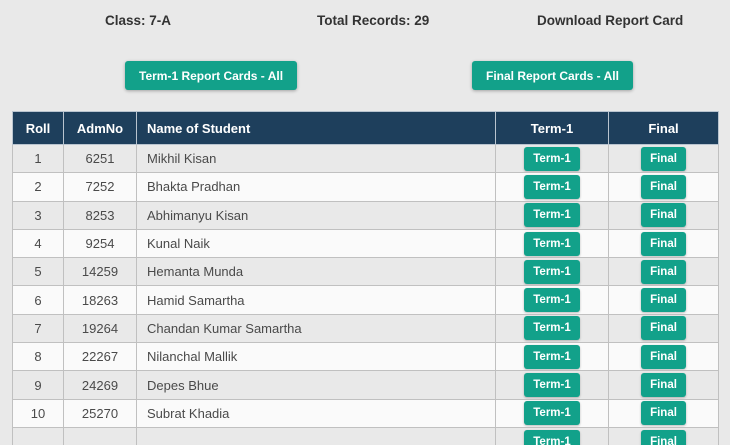  What do you see at coordinates (100, 385) in the screenshot?
I see `admno-cell: 24269` at bounding box center [100, 385].